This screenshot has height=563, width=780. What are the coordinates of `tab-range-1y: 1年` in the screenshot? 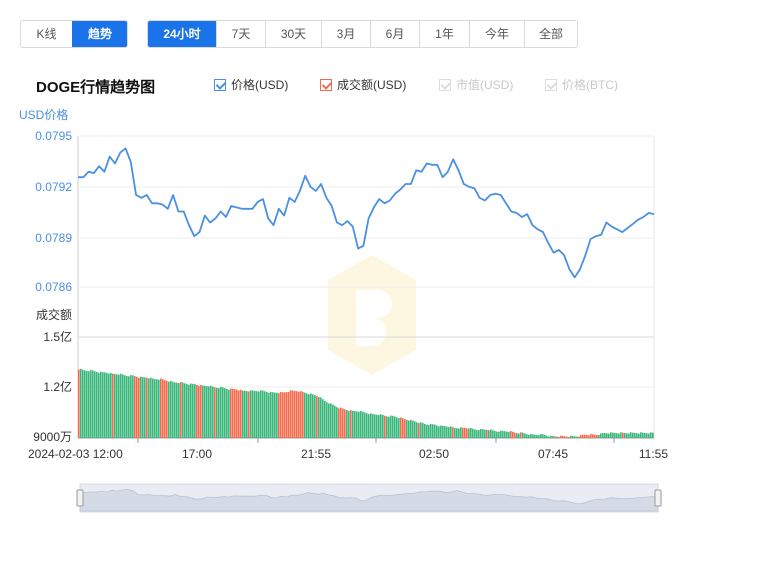 It's located at (444, 34).